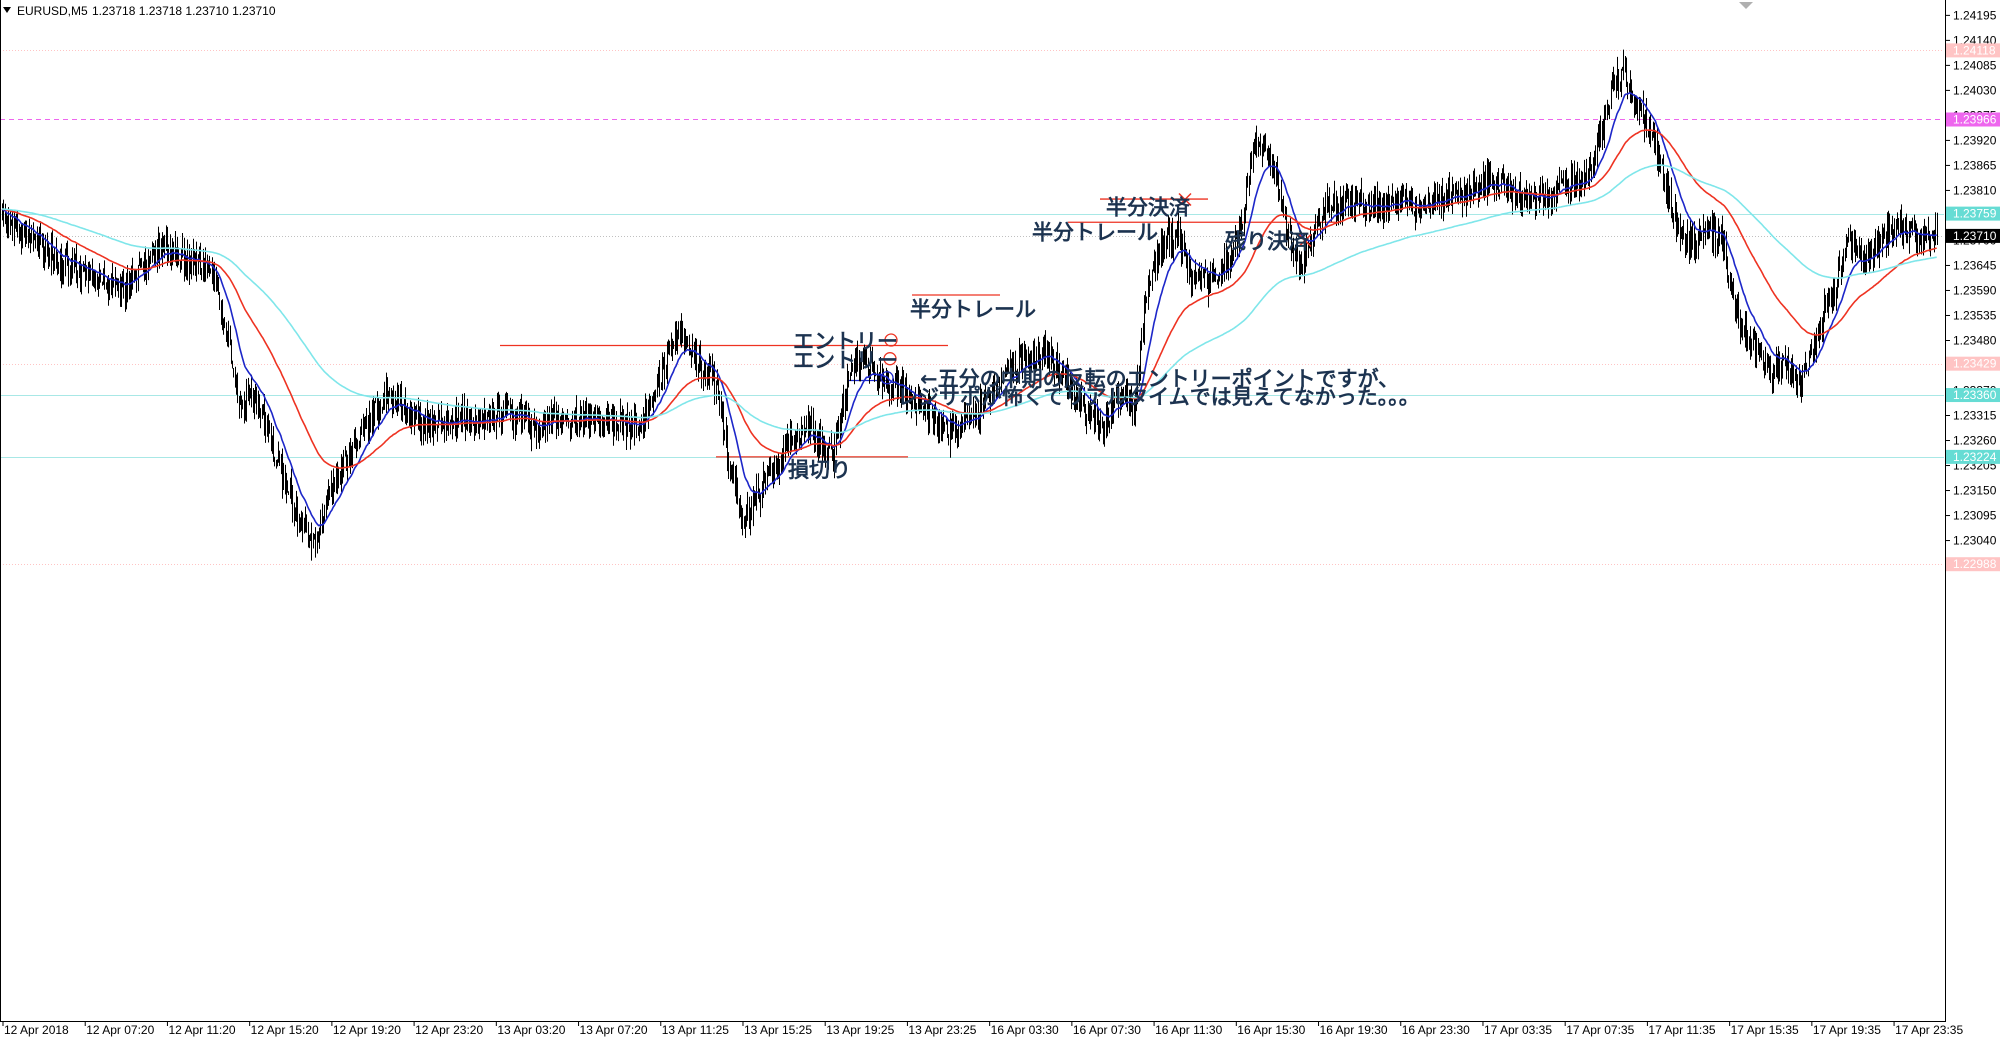 This screenshot has height=1039, width=2000. I want to click on x-tick-label: 16 Apr 03:30, so click(1025, 1030).